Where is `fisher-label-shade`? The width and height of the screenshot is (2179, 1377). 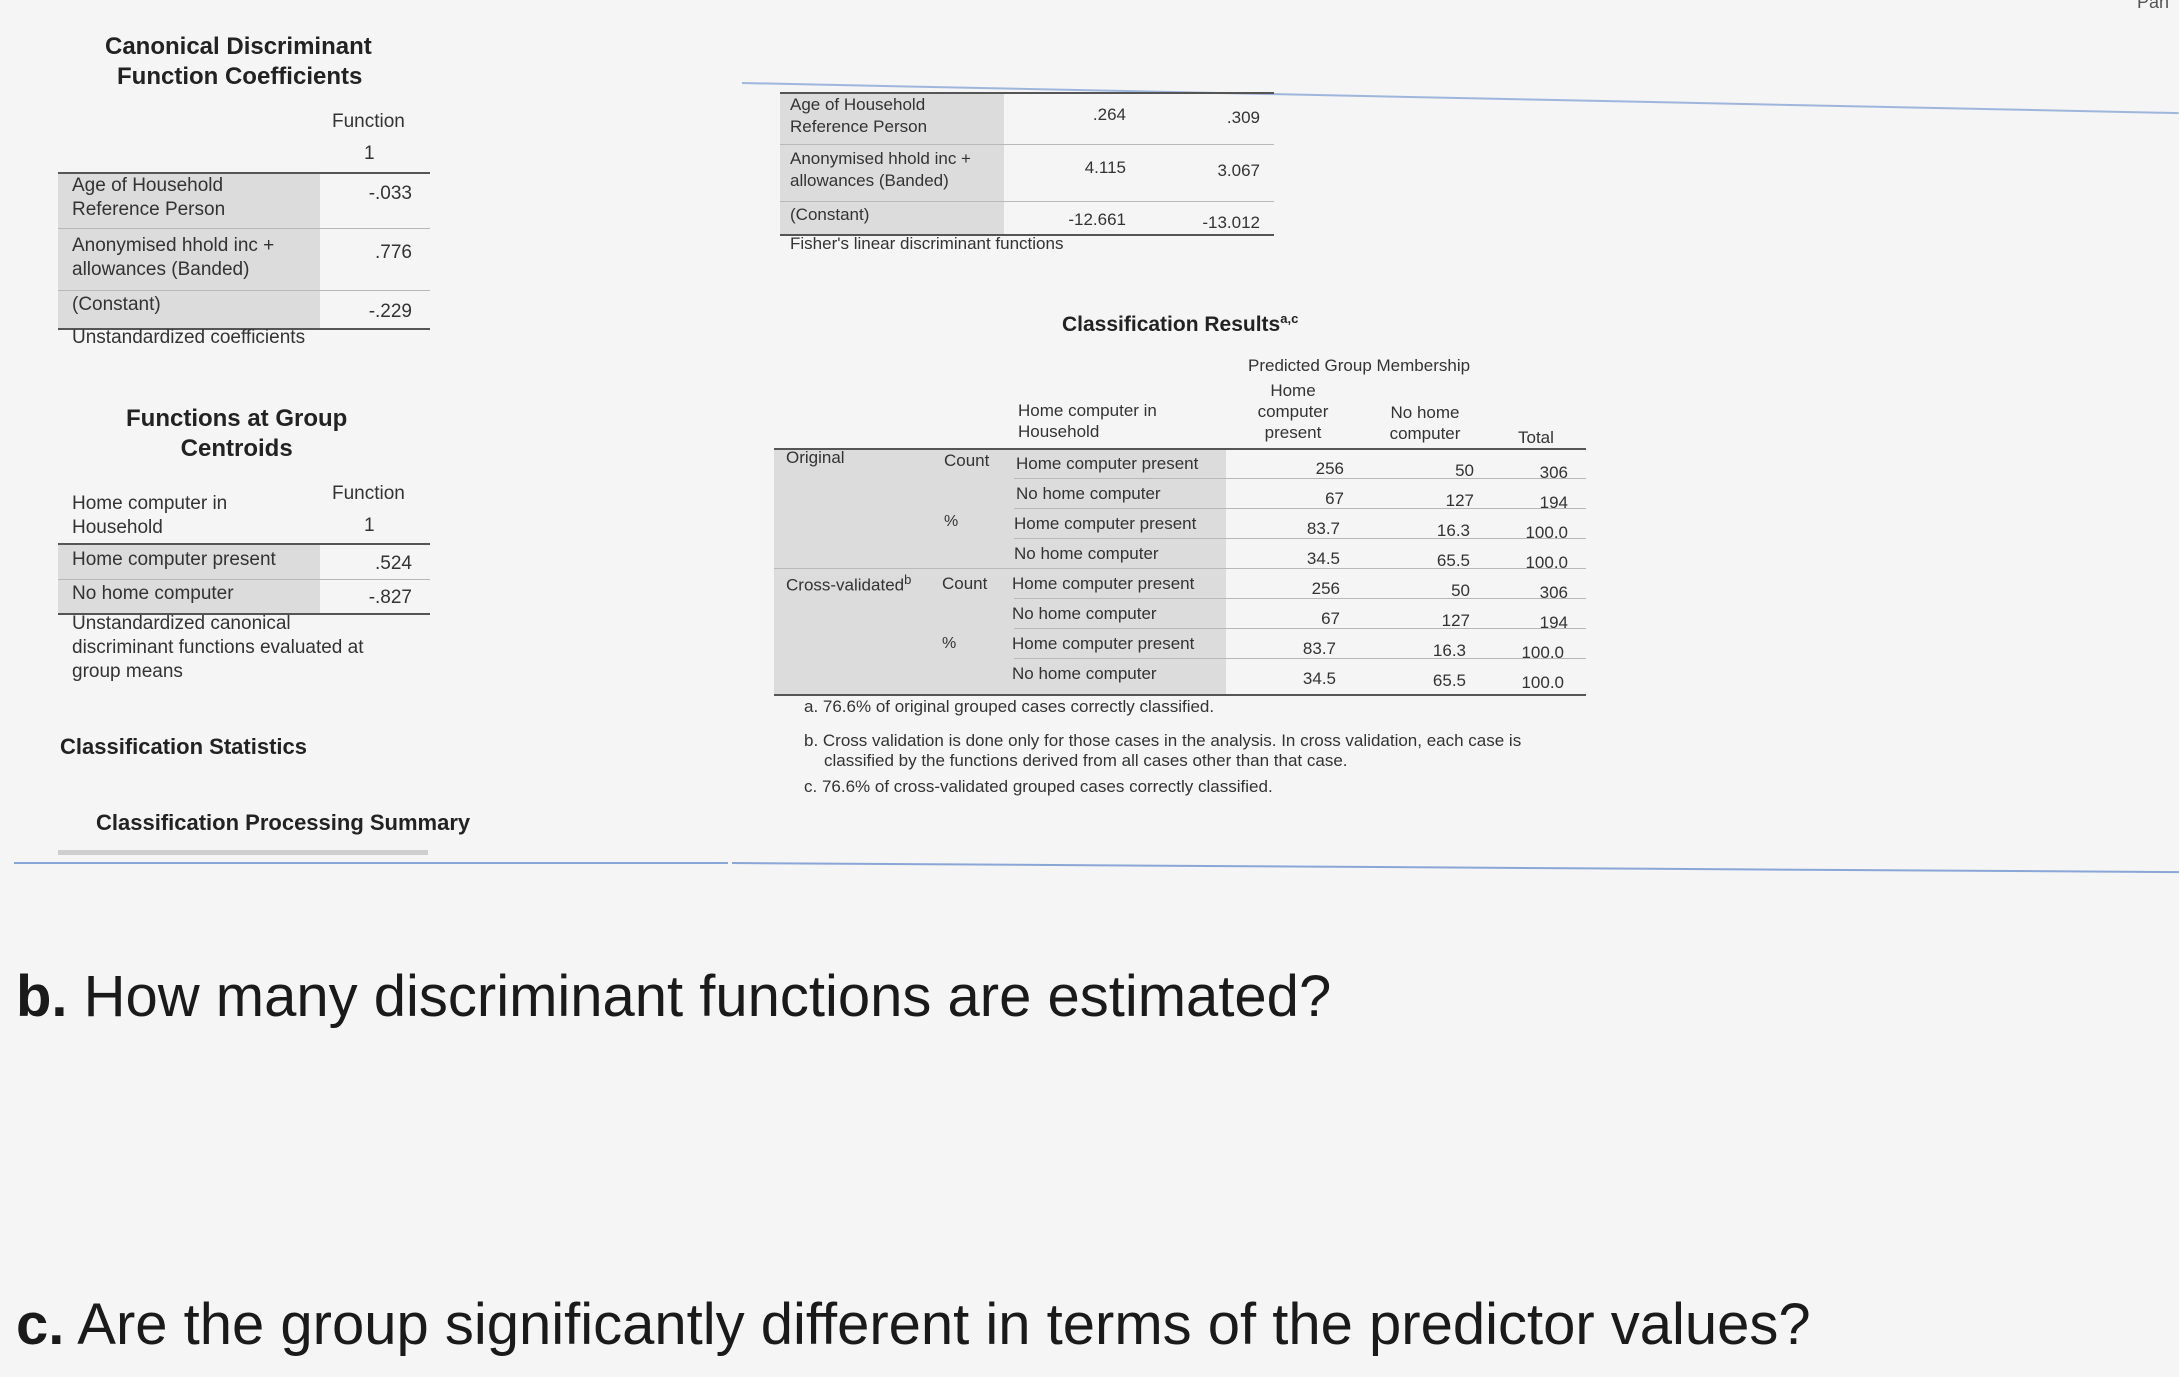
fisher-label-shade is located at coordinates (892, 164).